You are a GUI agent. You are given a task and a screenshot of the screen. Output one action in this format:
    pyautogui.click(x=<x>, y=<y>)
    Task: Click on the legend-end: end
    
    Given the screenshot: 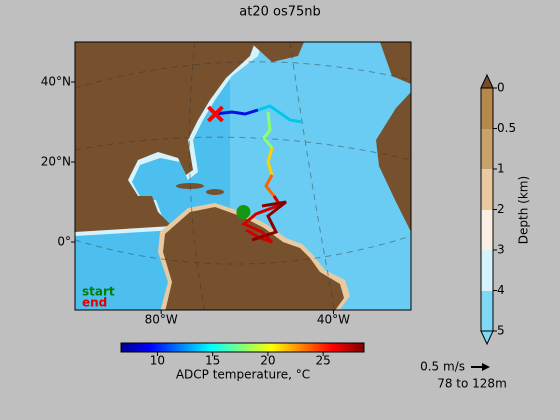 What is the action you would take?
    pyautogui.click(x=94, y=303)
    